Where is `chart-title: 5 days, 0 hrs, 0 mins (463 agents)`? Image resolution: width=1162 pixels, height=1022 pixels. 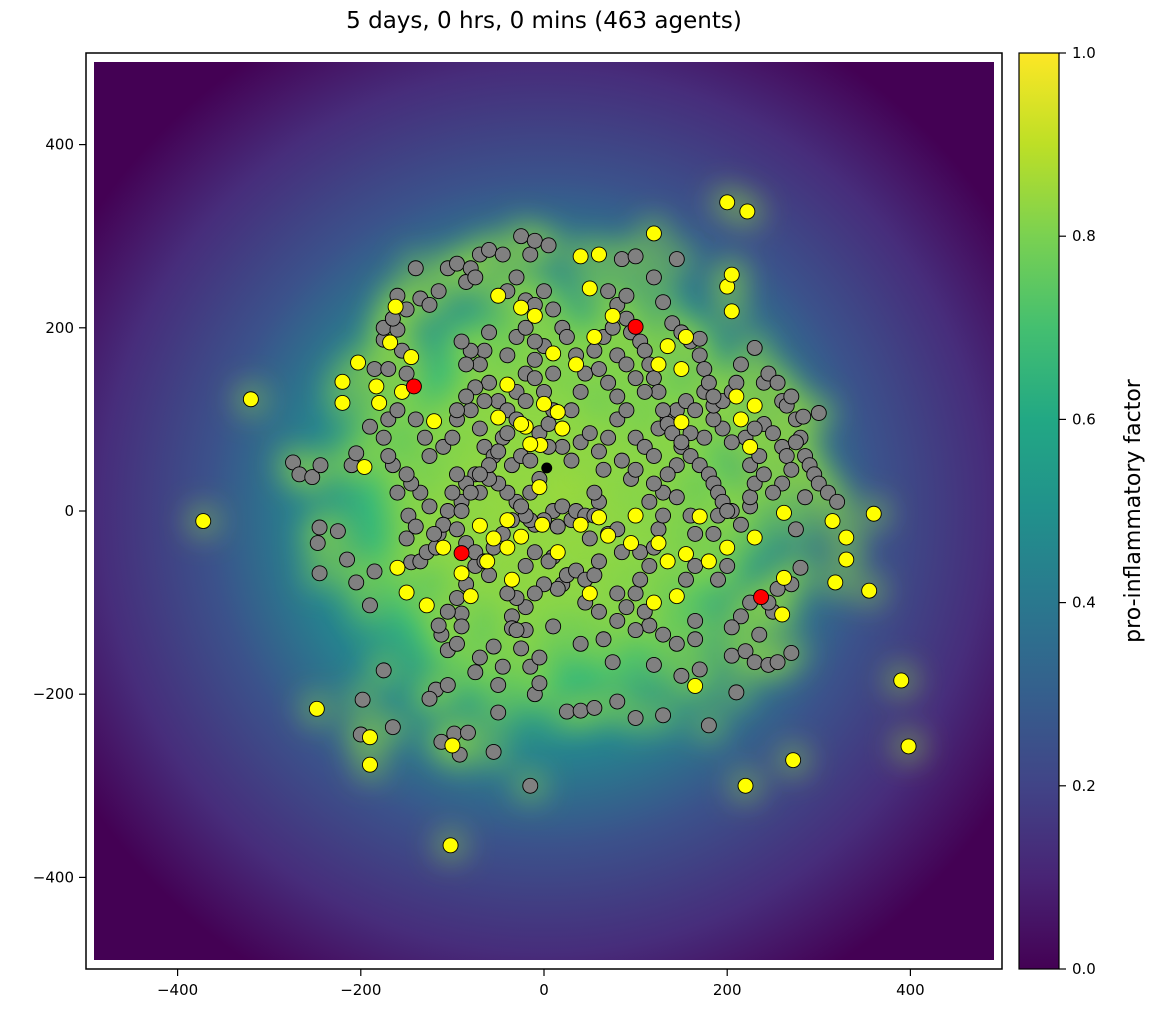
chart-title: 5 days, 0 hrs, 0 mins (463 agents) is located at coordinates (544, 21).